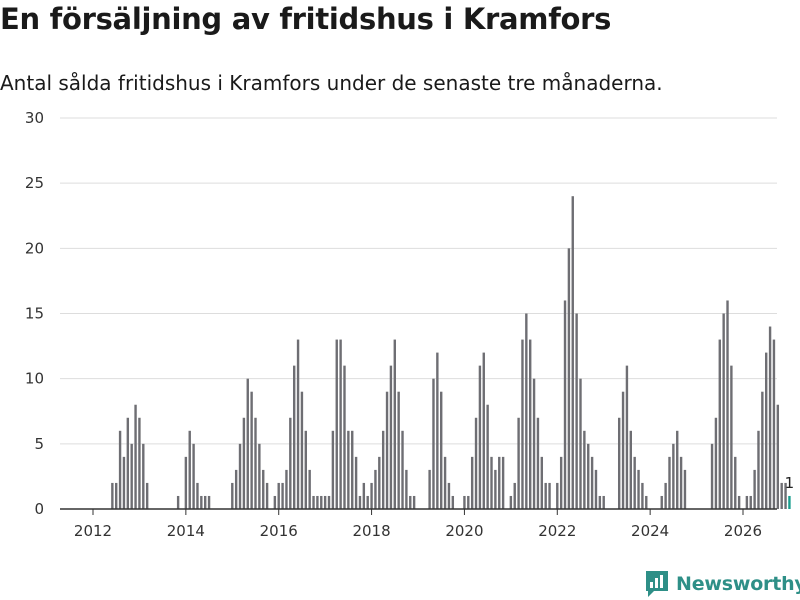  What do you see at coordinates (34, 379) in the screenshot?
I see `y-tick-label: 10` at bounding box center [34, 379].